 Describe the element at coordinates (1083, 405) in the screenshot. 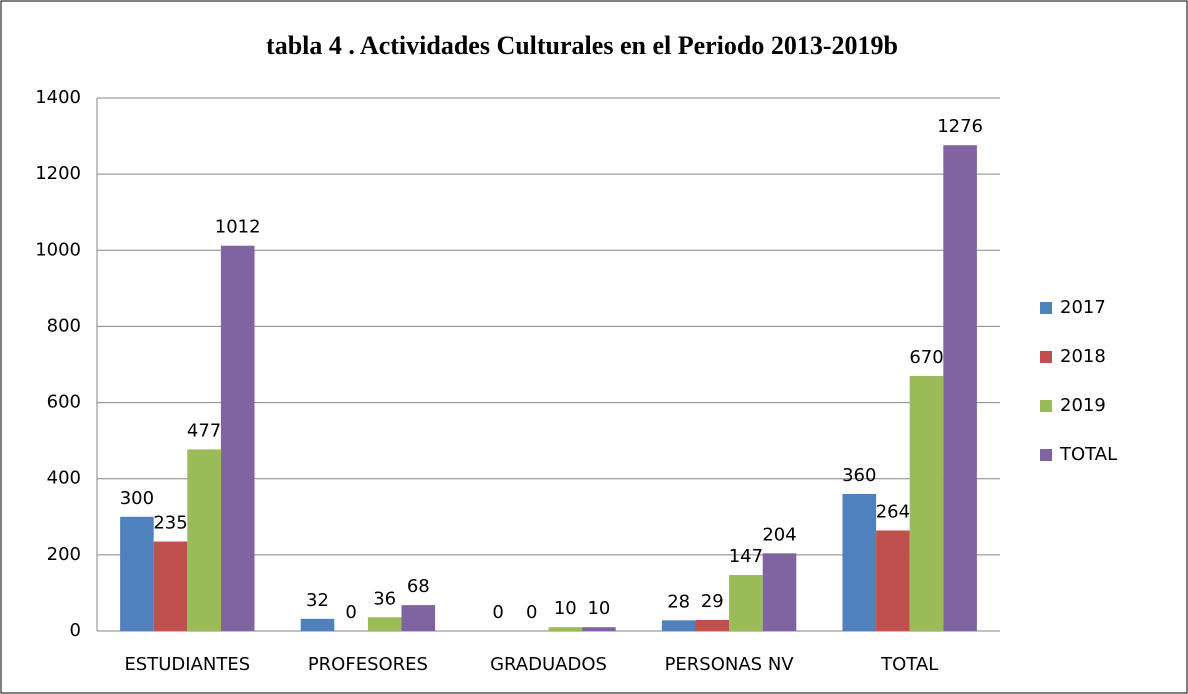

I see `legend-label: 2019` at that location.